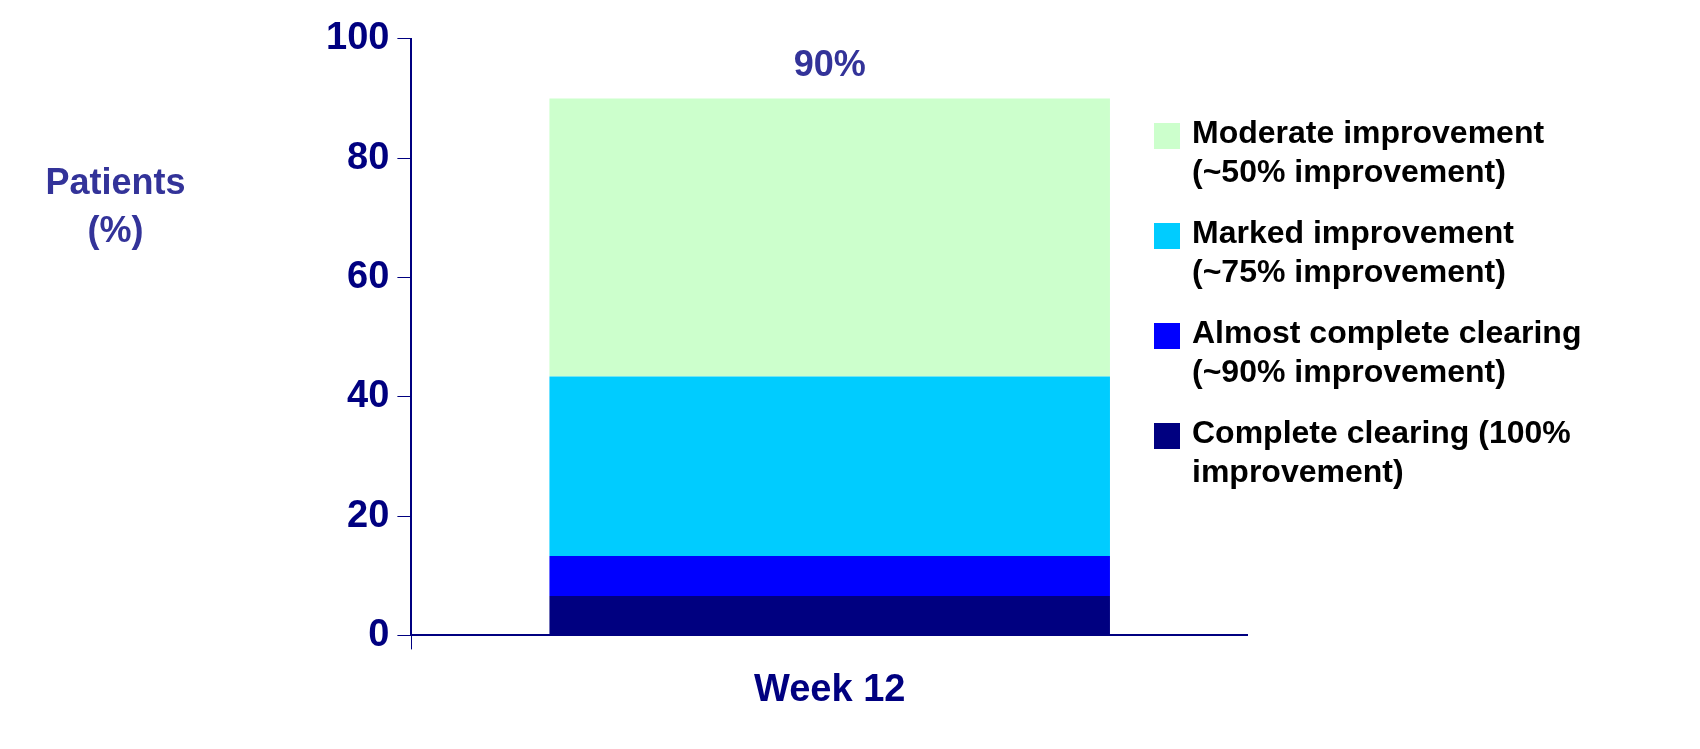 The width and height of the screenshot is (1700, 749). Describe the element at coordinates (368, 394) in the screenshot. I see `y-tick-label: 40` at that location.